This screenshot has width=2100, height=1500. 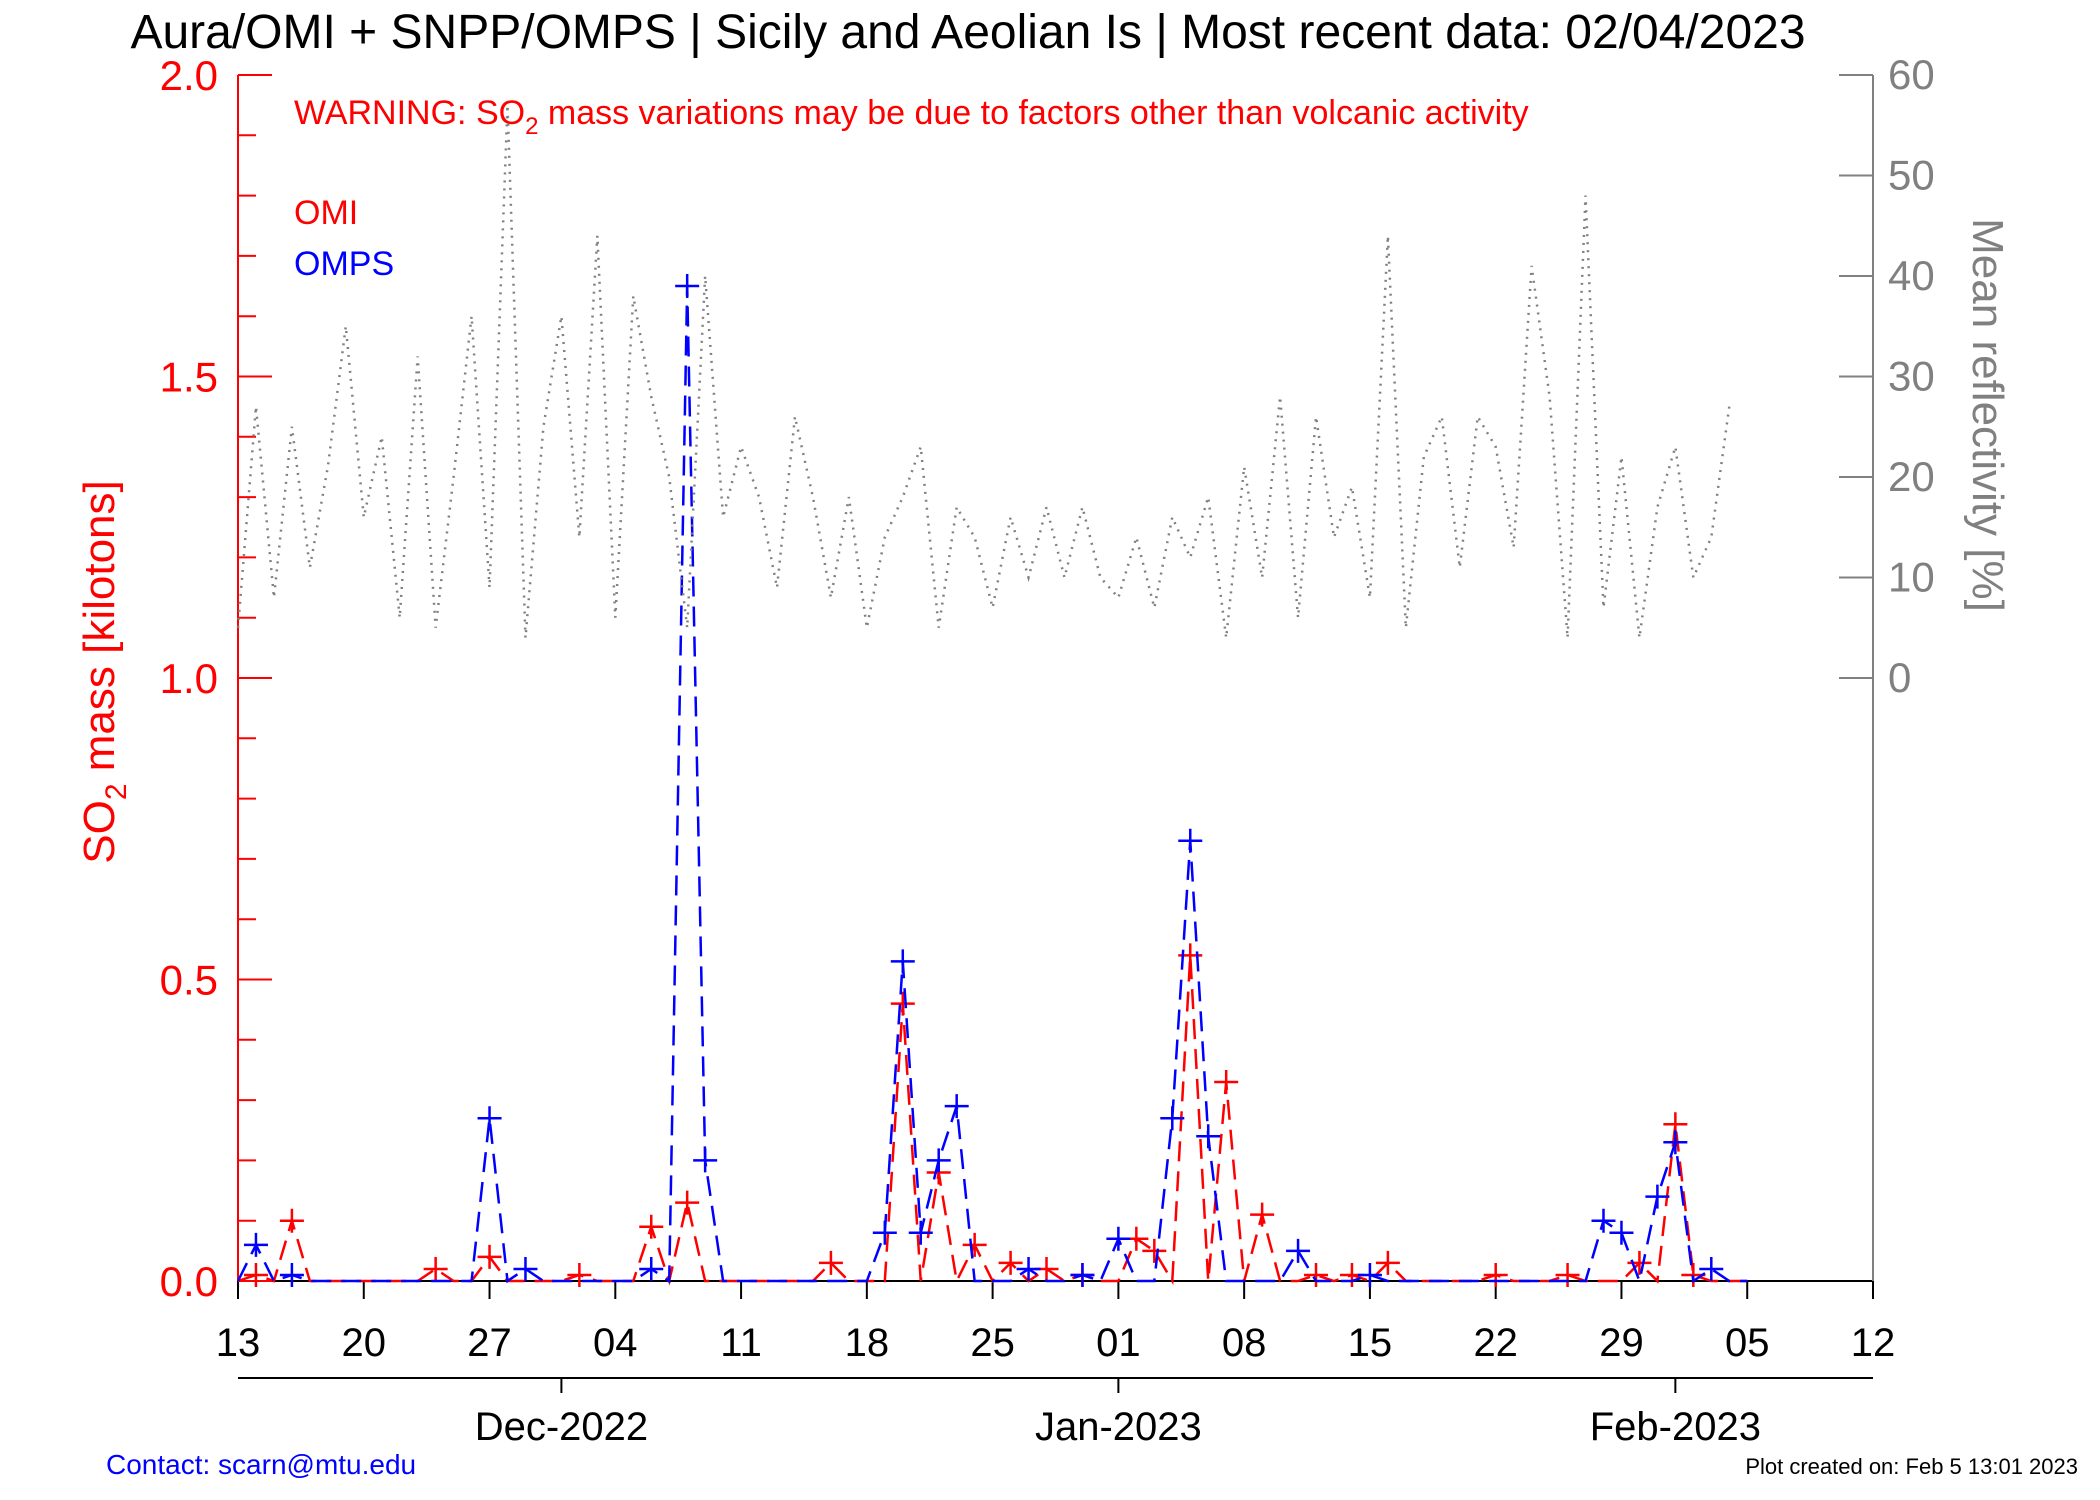 I want to click on y-axis-label: SO2 mass [kilotons], so click(x=104, y=671).